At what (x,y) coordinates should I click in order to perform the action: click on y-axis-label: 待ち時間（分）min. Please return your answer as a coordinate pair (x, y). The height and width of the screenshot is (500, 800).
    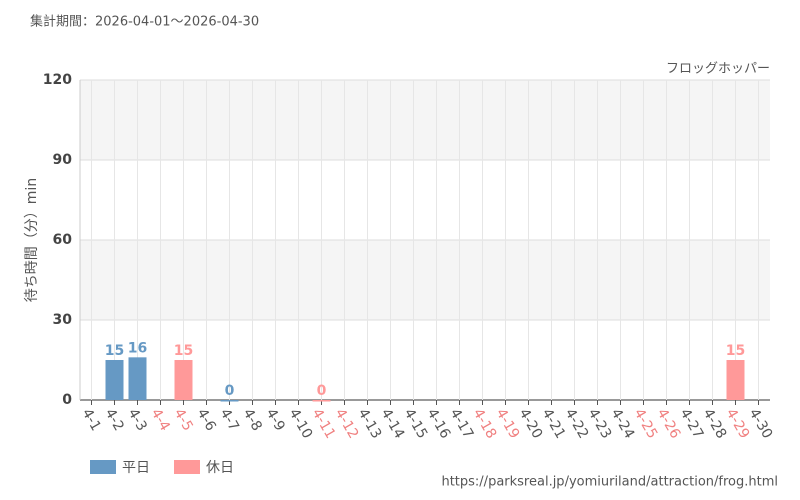
    Looking at the image, I should click on (32, 240).